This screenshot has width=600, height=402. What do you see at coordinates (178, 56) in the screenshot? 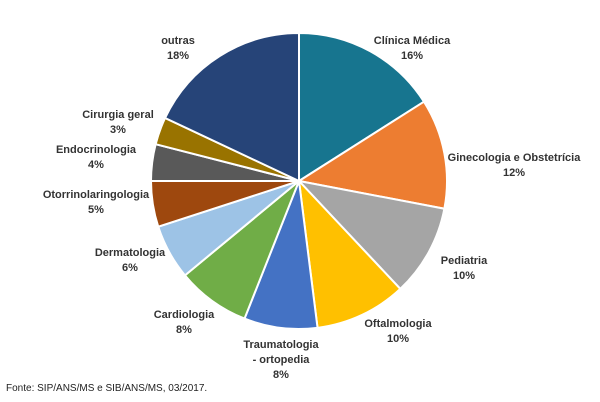
I see `slice-percent: 18%` at bounding box center [178, 56].